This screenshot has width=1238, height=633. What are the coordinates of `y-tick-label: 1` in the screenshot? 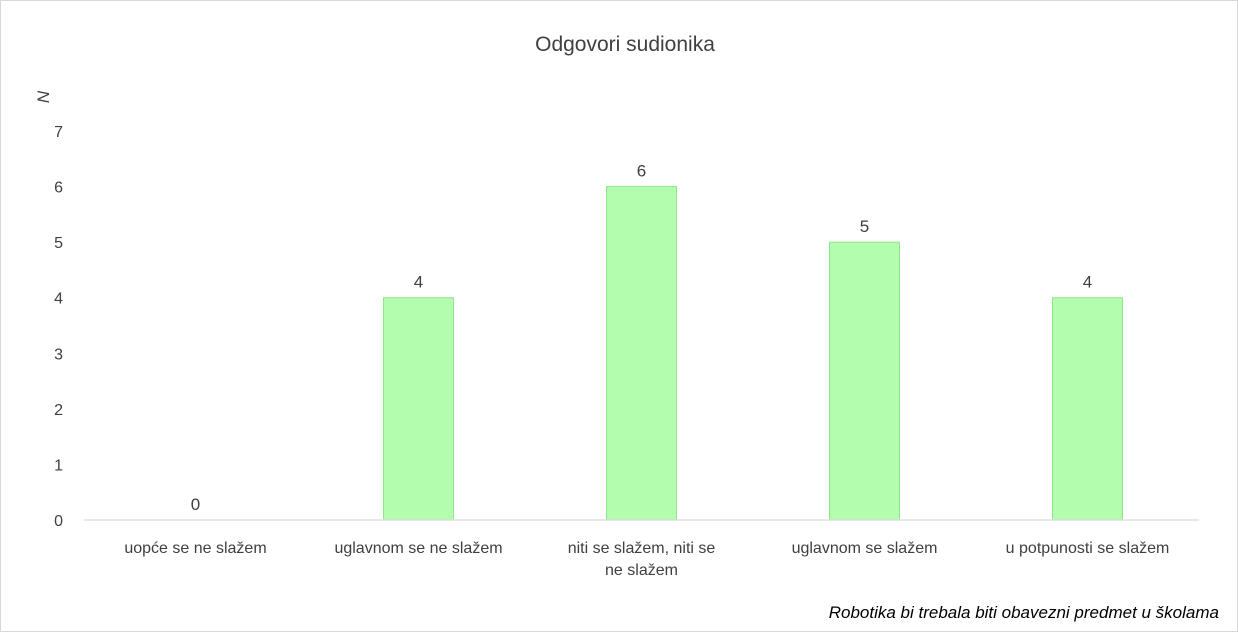 It's located at (58, 465).